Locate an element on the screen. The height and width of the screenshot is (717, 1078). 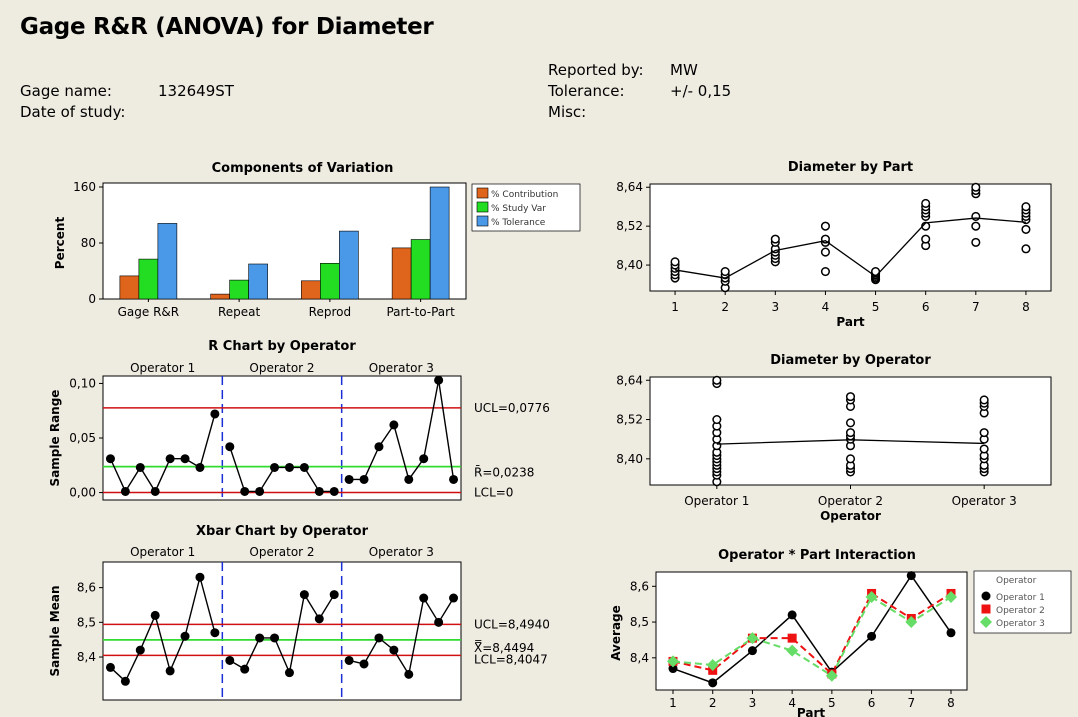
components-ytick-label: 0 is located at coordinates (92, 299).